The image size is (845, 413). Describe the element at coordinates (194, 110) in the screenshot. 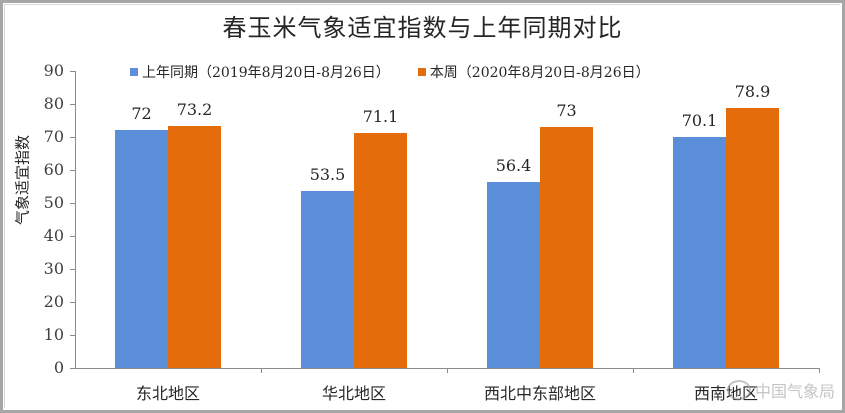

I see `bar-data-label: 73.2` at that location.